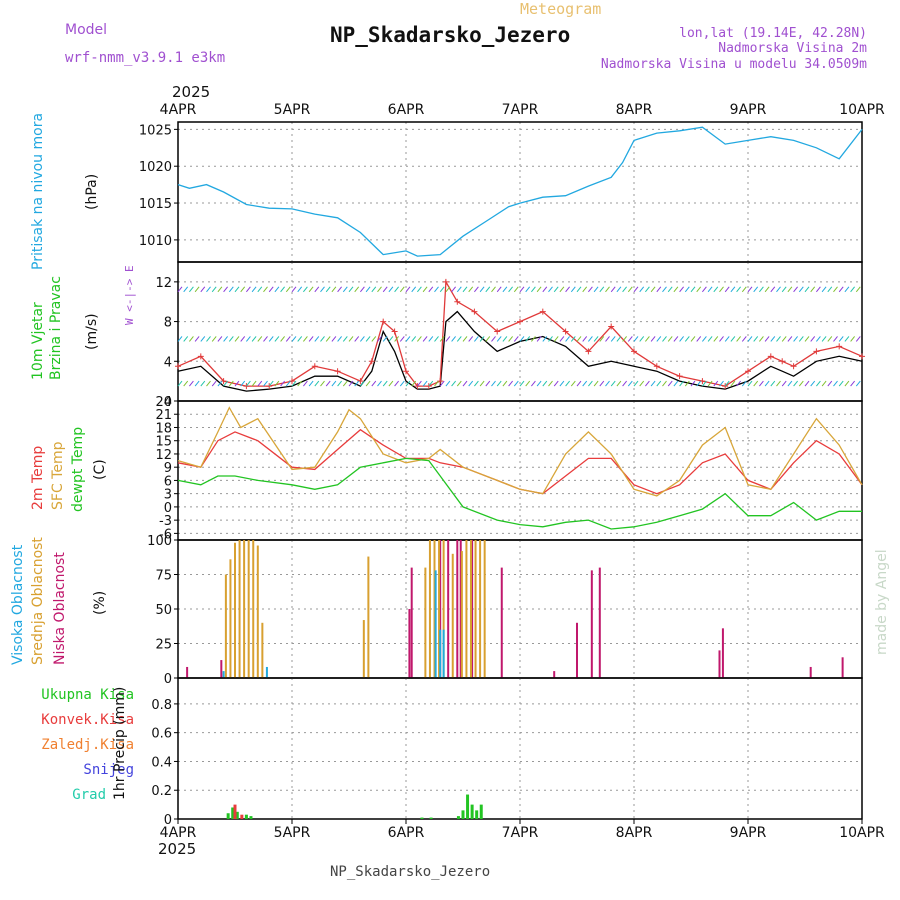 This screenshot has height=900, width=900. What do you see at coordinates (18, 604) in the screenshot?
I see `cloud-high-label: Visoka Oblacnost` at bounding box center [18, 604].